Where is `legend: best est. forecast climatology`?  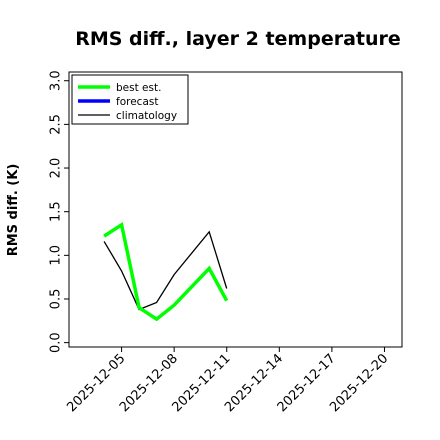 legend: best est. forecast climatology is located at coordinates (130, 99).